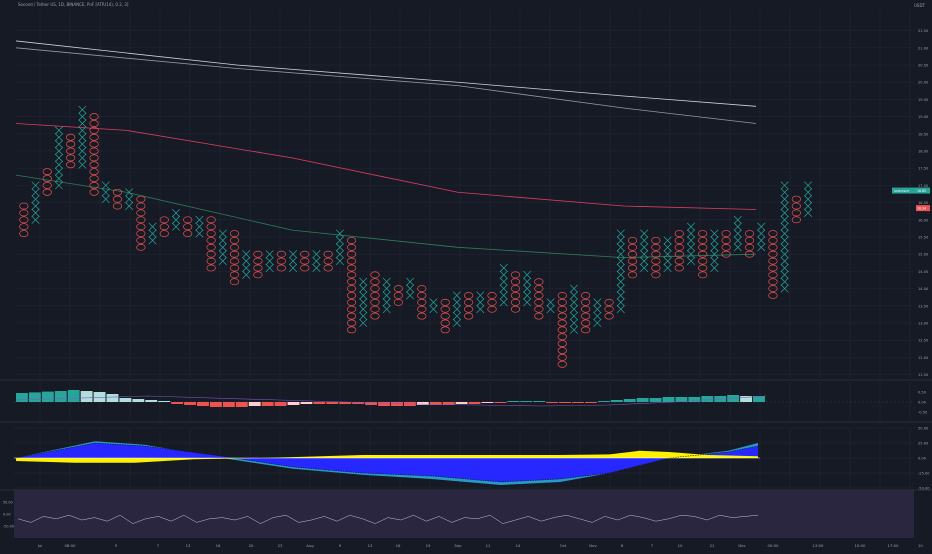  Describe the element at coordinates (8, 527) in the screenshot. I see `rsi-tick-label: -50.00` at that location.